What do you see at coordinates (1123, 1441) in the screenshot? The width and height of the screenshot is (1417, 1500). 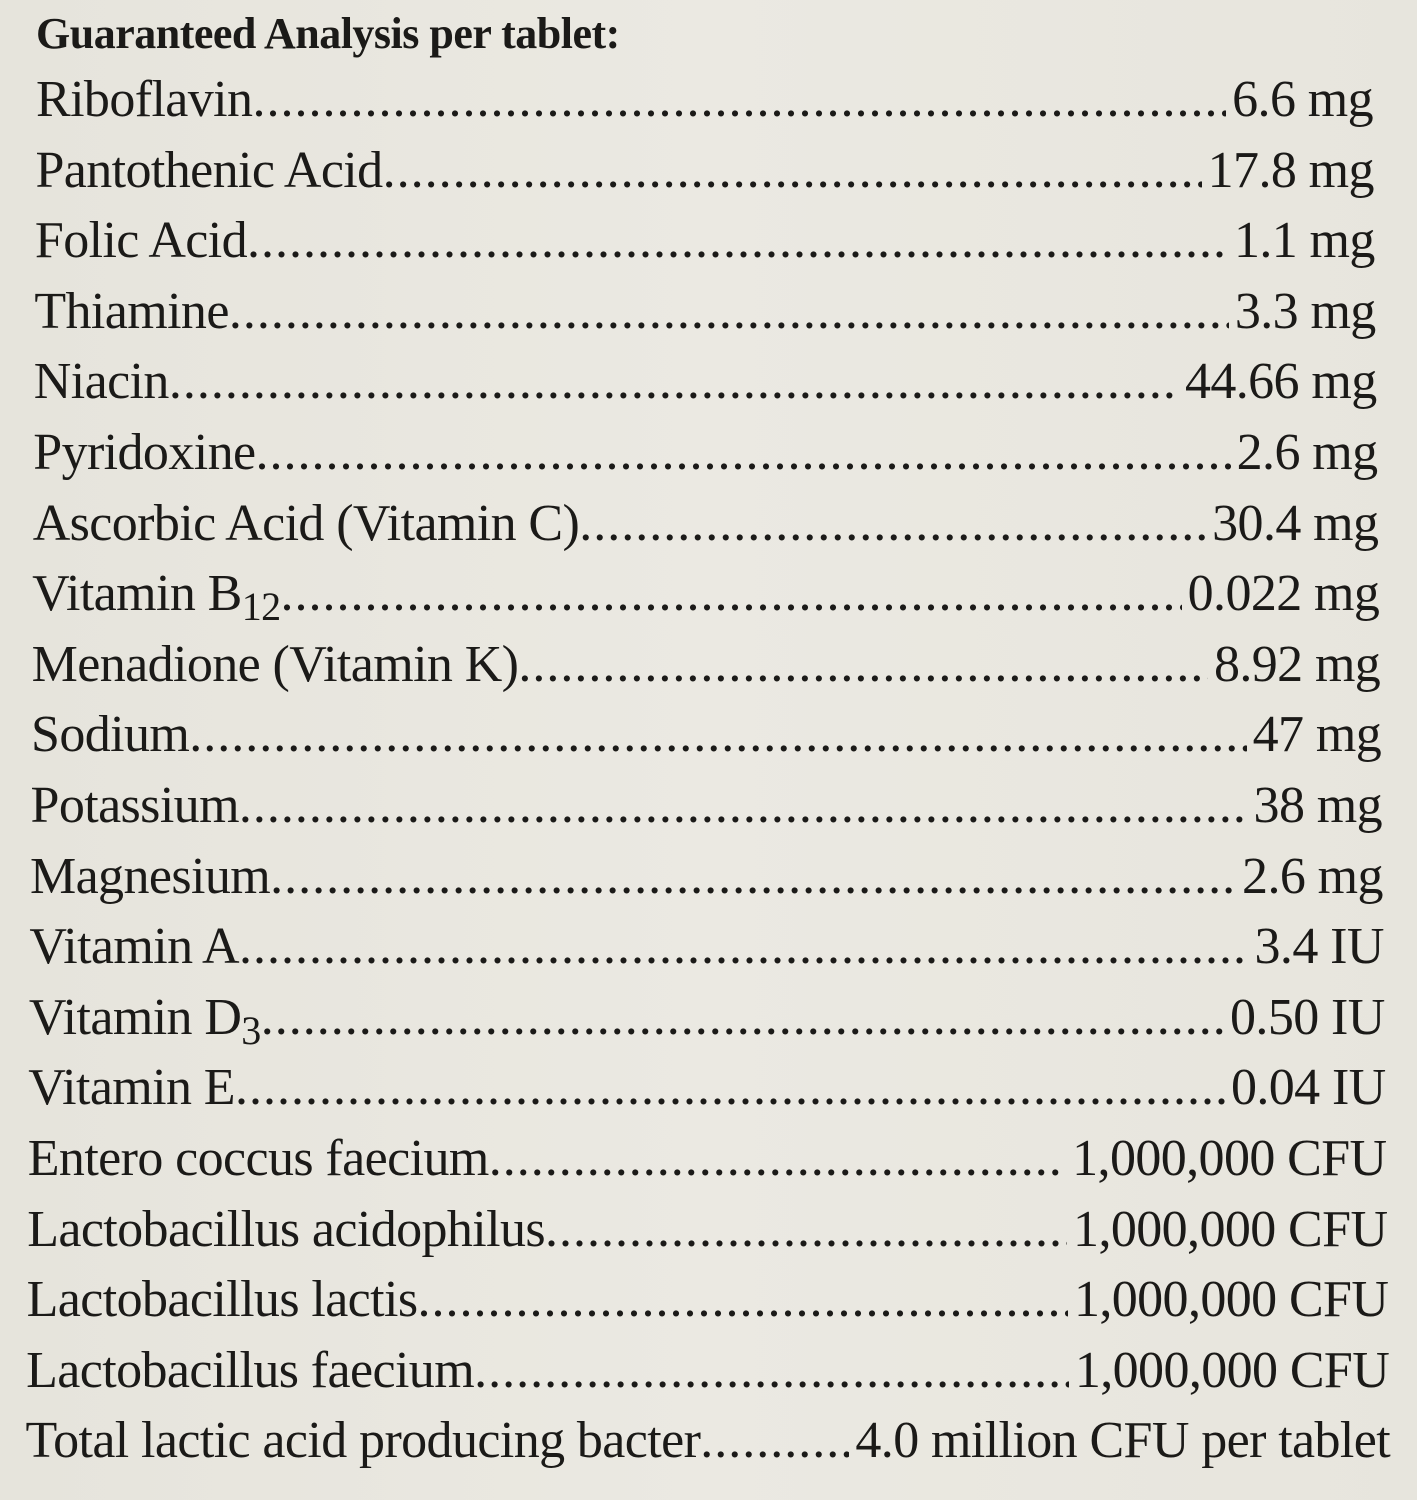 I see `nutrient-value: 4.0 million CFU per tablet` at bounding box center [1123, 1441].